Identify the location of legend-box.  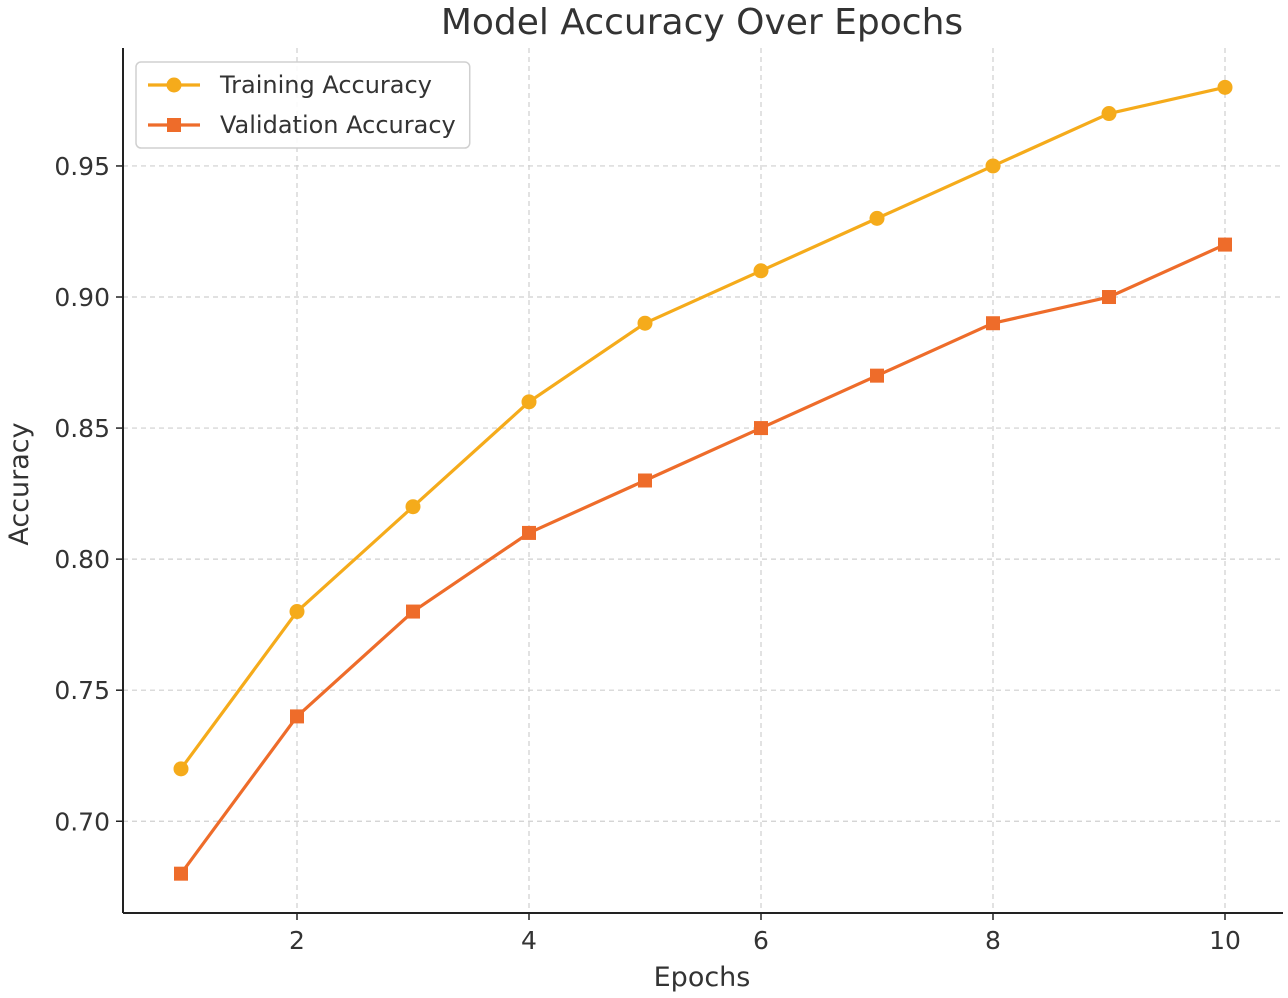
(303, 105).